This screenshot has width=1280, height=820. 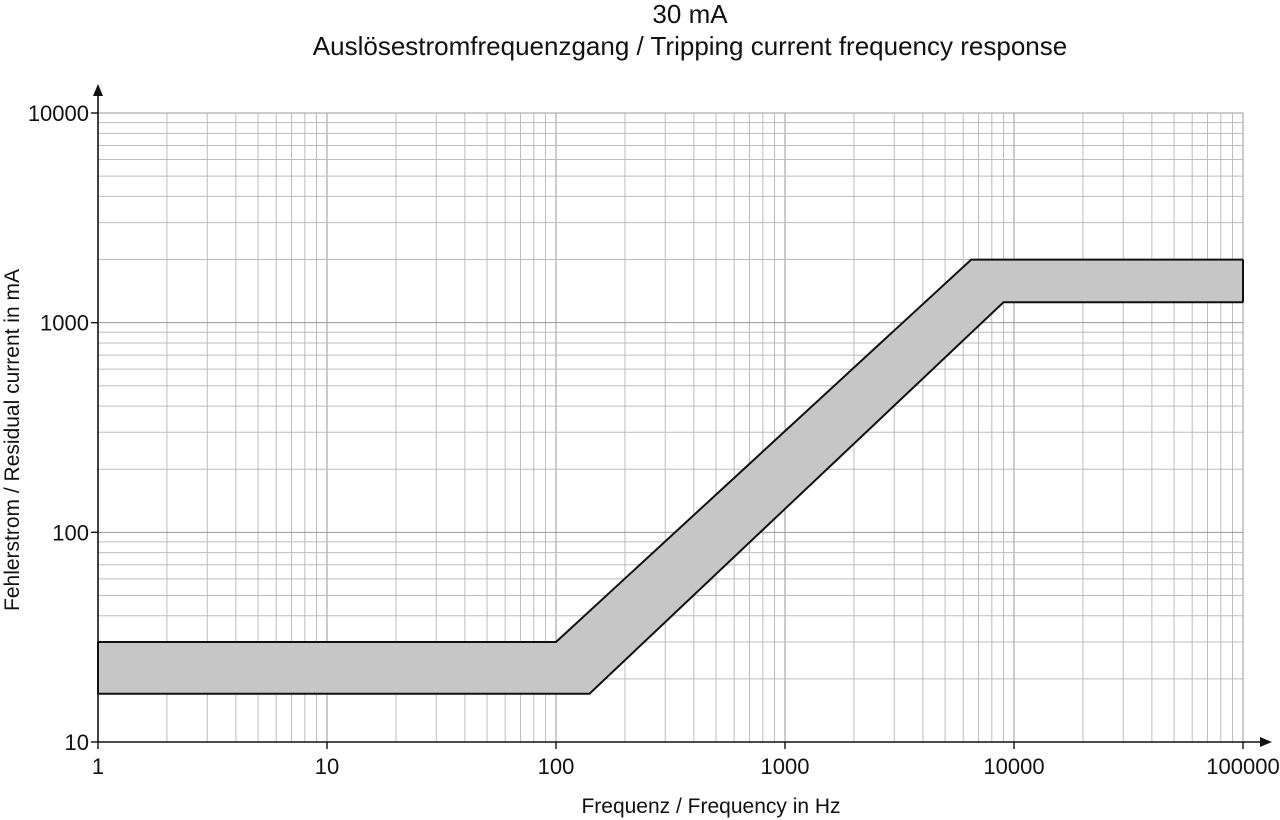 What do you see at coordinates (58, 428) in the screenshot?
I see `y-tick-labels: 10 100 1000 10000` at bounding box center [58, 428].